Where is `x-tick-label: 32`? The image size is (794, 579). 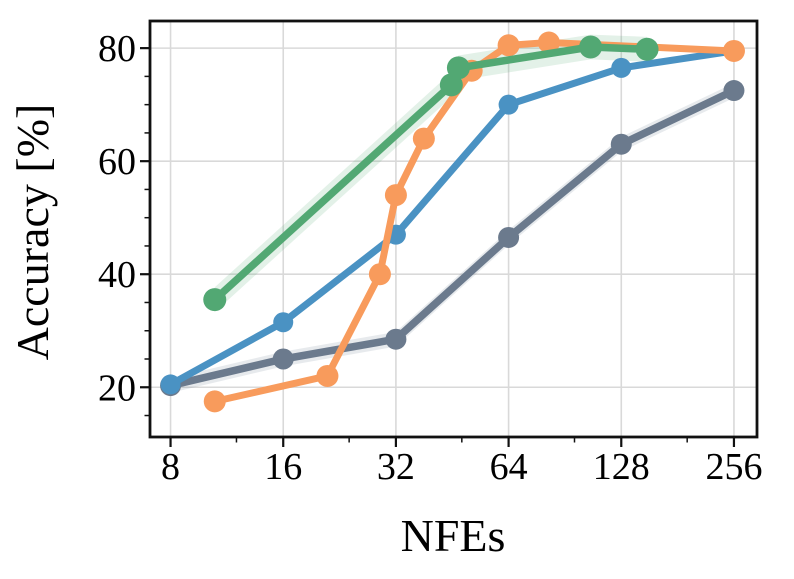 x-tick-label: 32 is located at coordinates (396, 467).